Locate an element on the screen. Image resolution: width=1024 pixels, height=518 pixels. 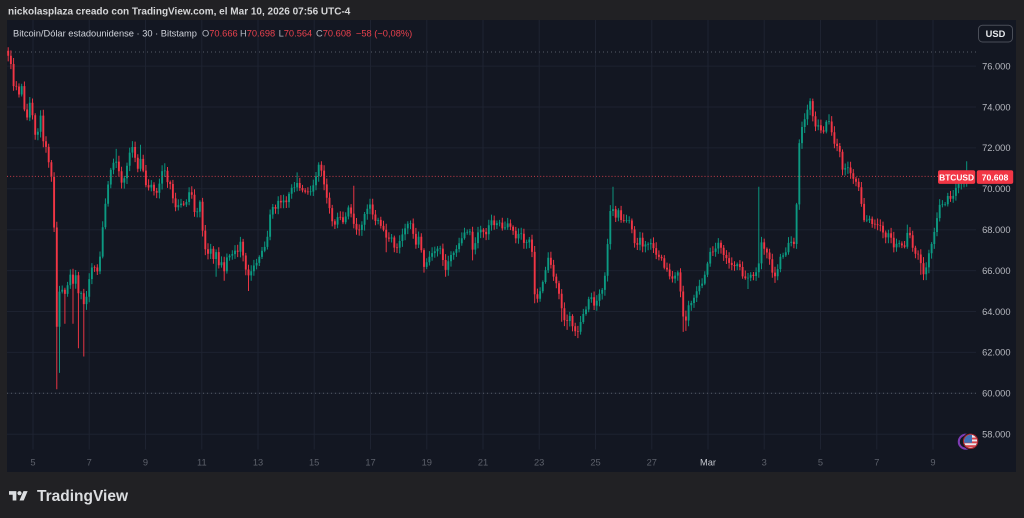
svg-text: 25 is located at coordinates (595, 462).